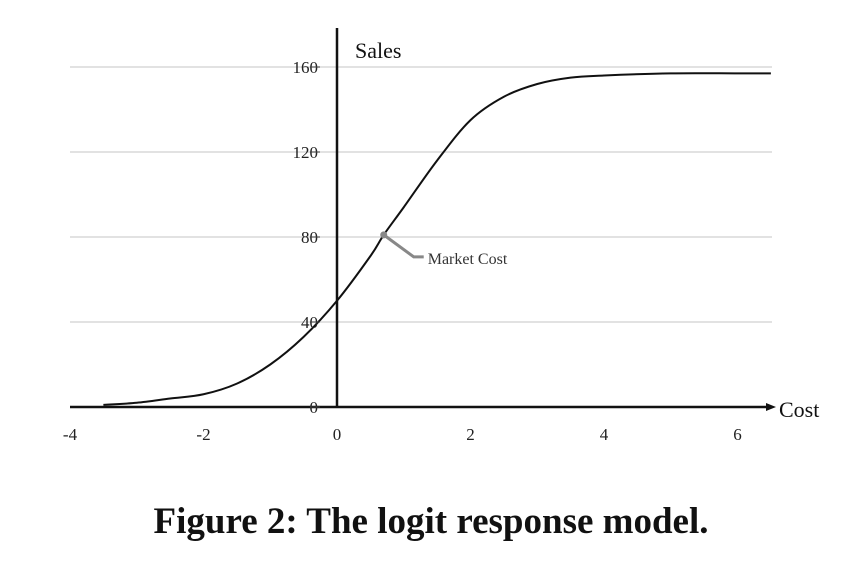 Image resolution: width=862 pixels, height=568 pixels. Describe the element at coordinates (468, 259) in the screenshot. I see `market-cost-label: Market Cost` at that location.